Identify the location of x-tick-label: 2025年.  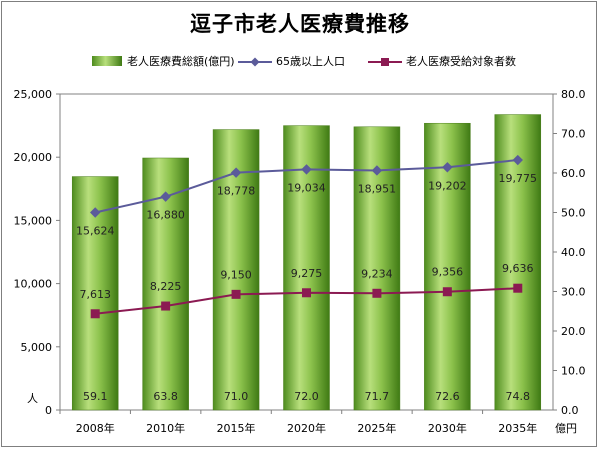
(376, 428).